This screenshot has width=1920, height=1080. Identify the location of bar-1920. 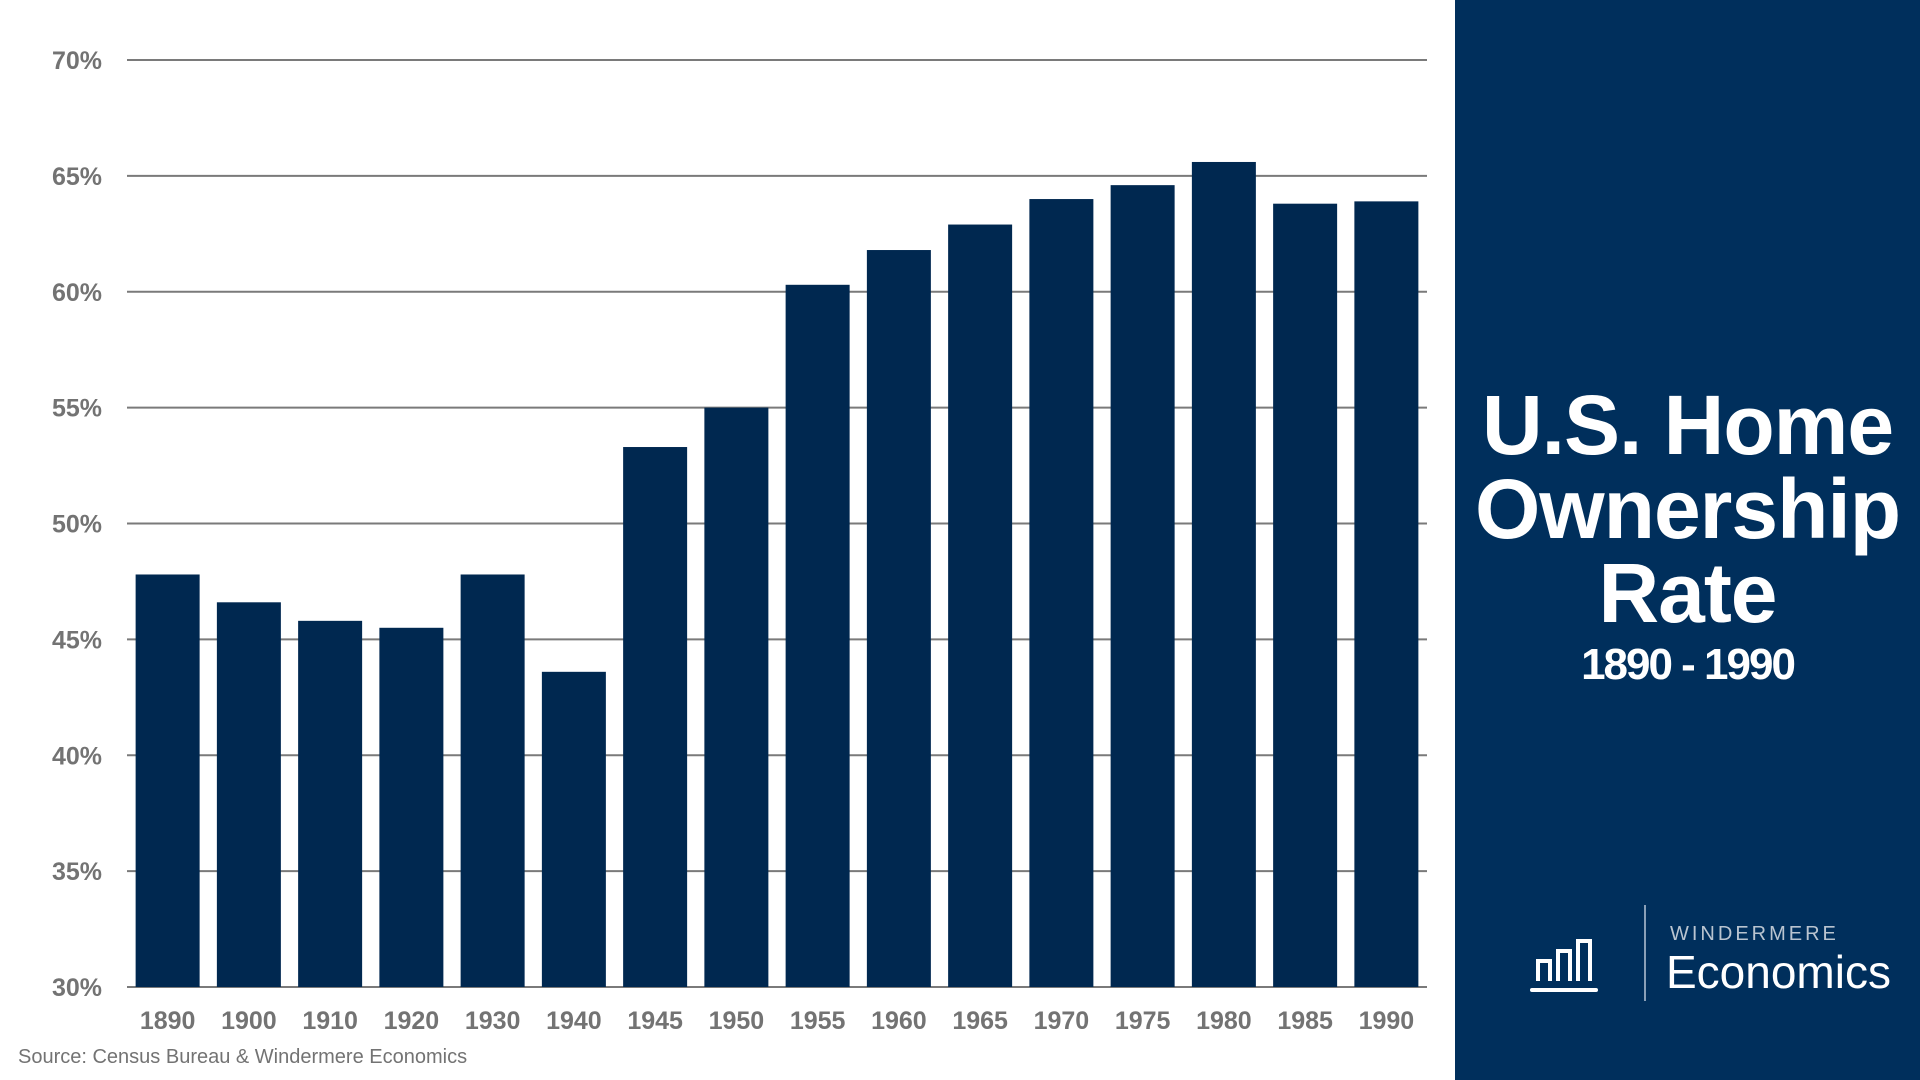
(411, 807).